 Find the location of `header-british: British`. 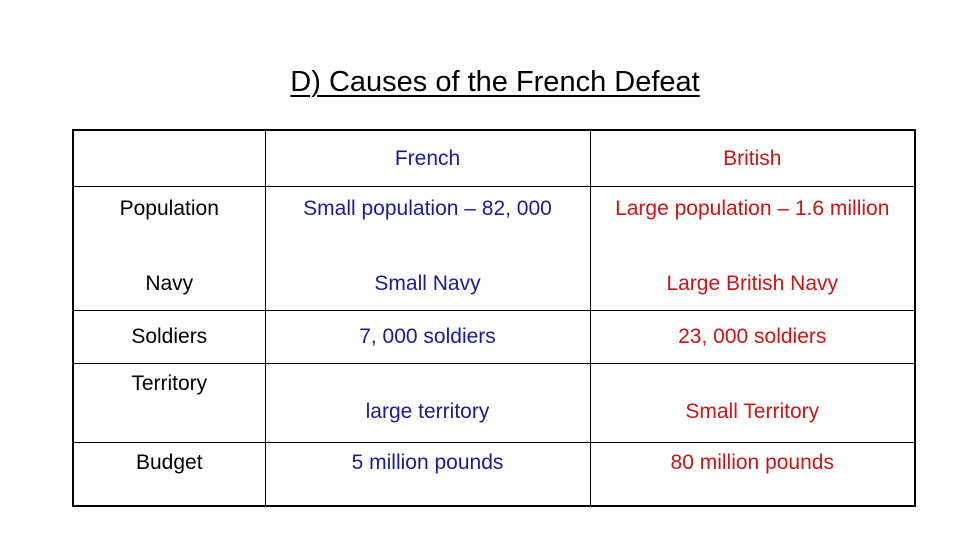

header-british: British is located at coordinates (752, 158).